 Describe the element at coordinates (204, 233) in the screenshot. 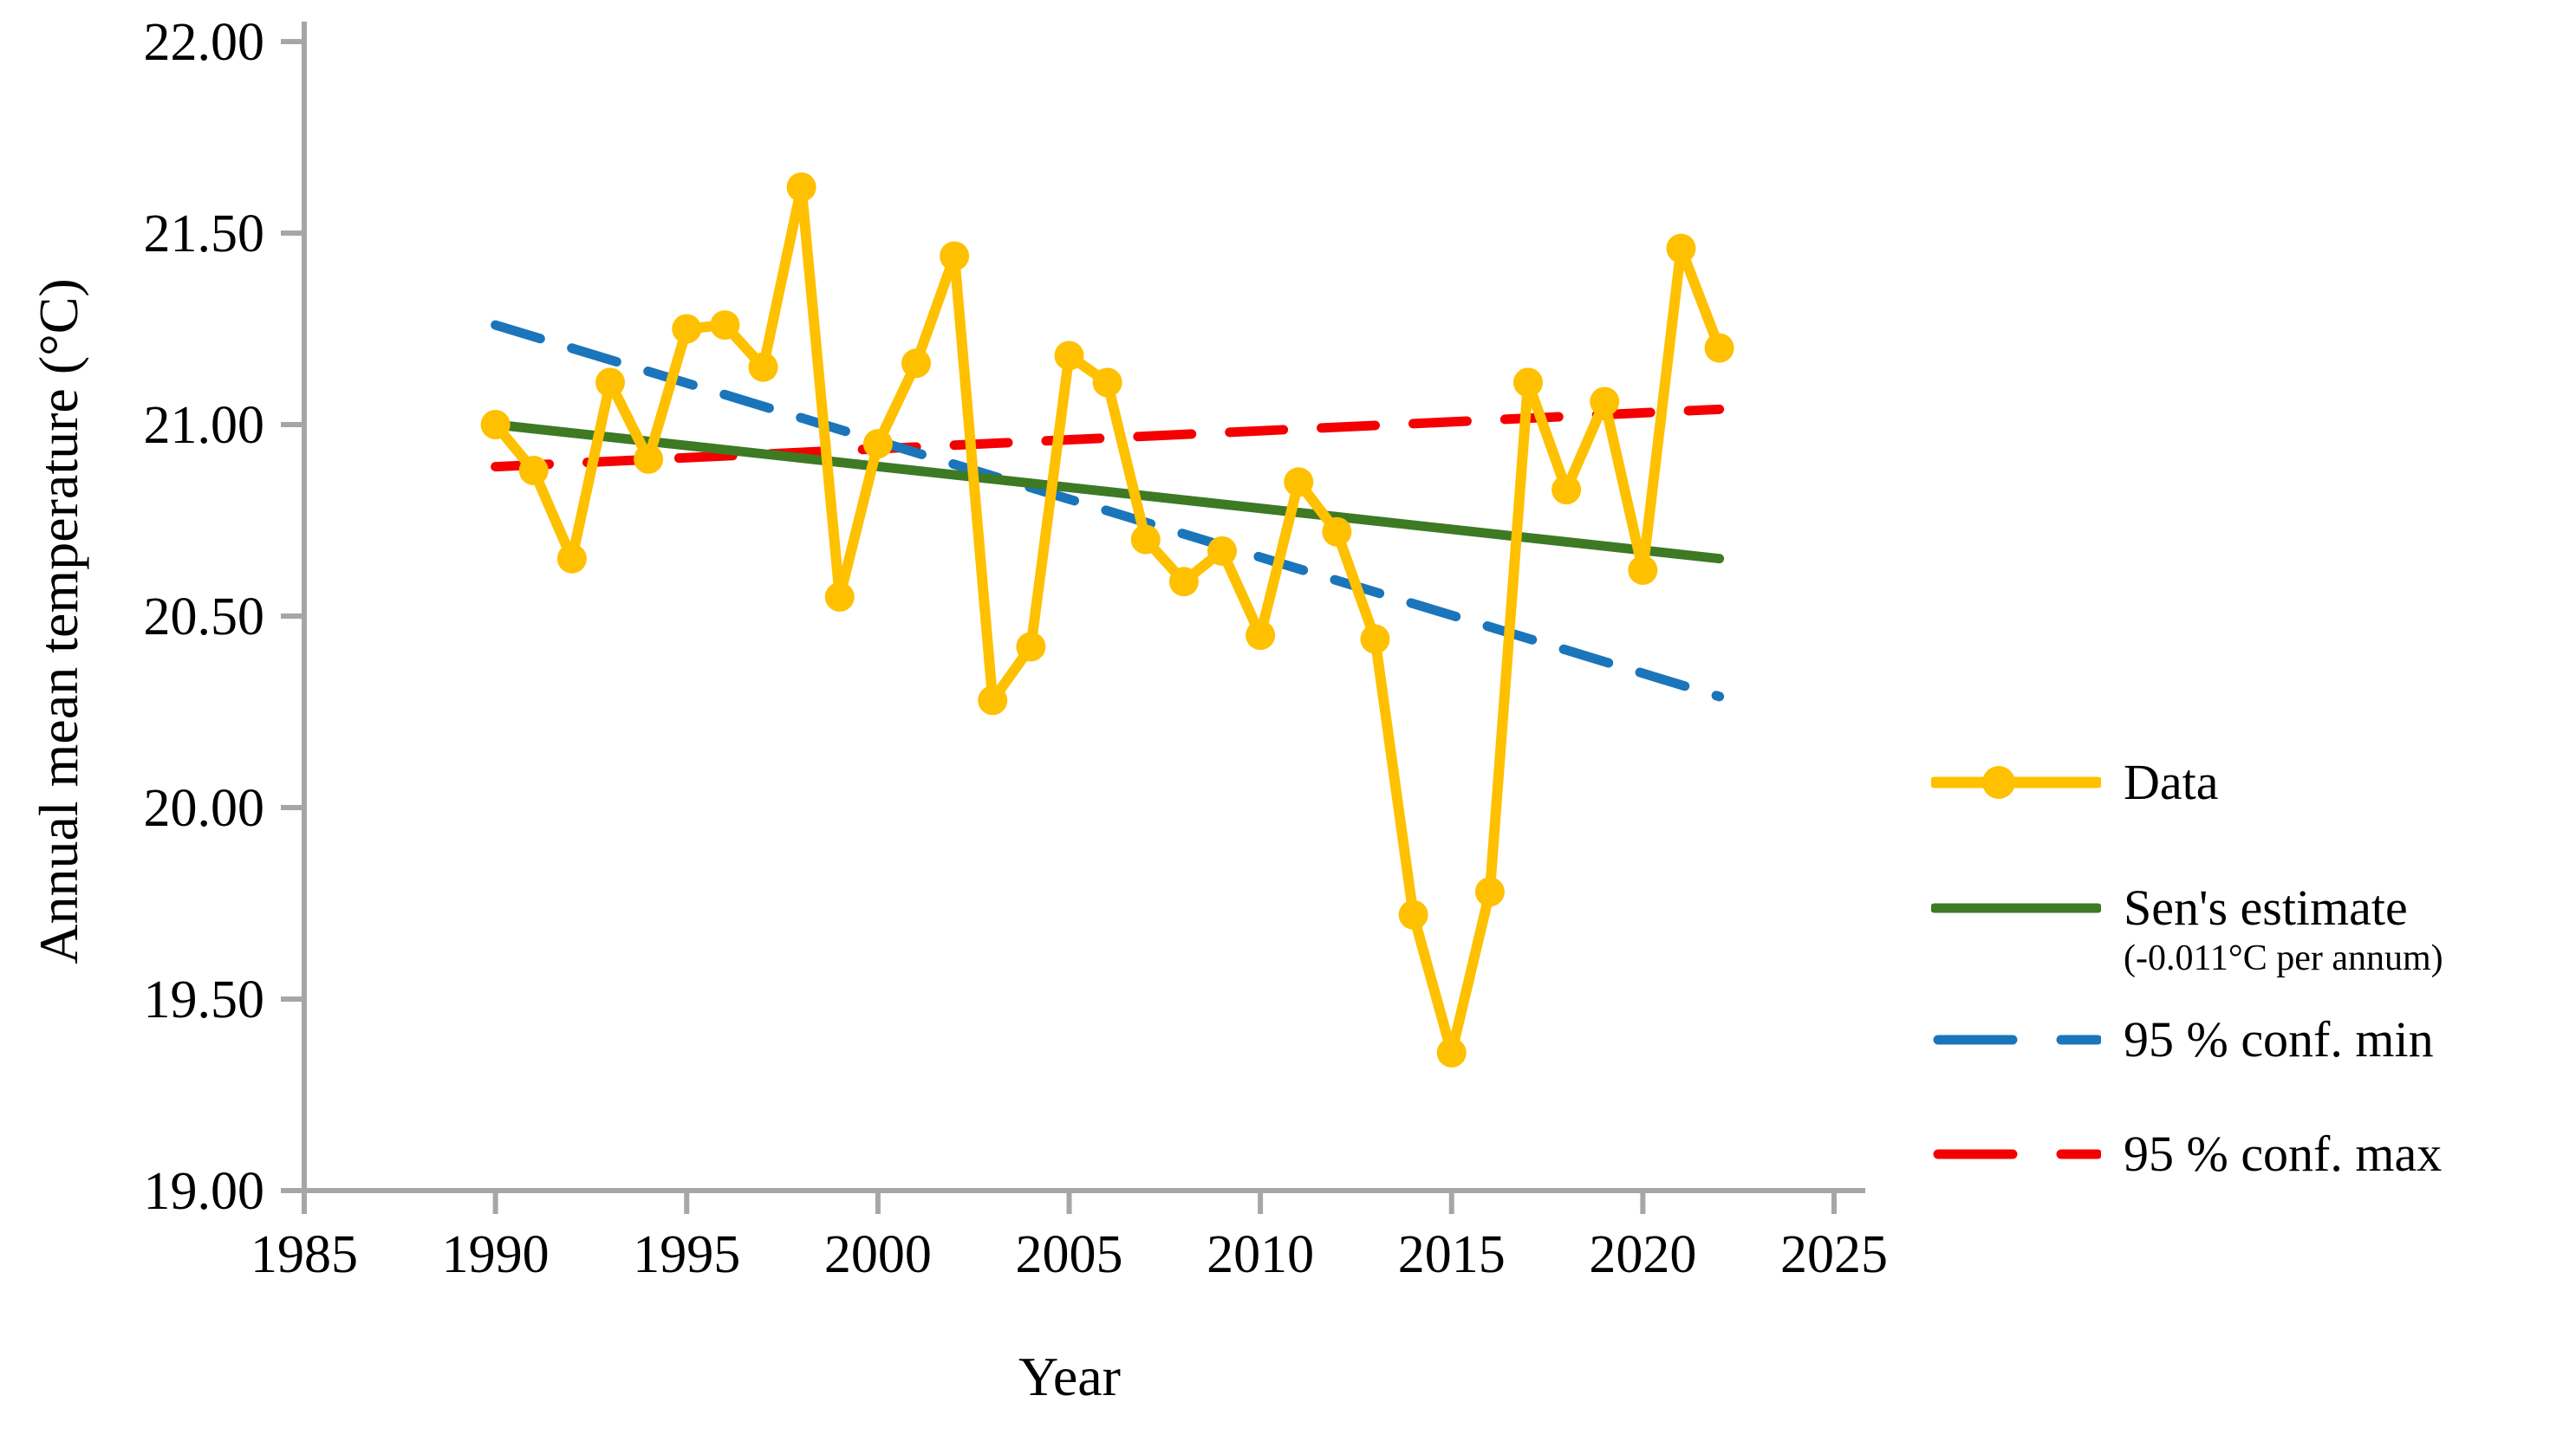

I see `y-tick-label: 21.50` at that location.